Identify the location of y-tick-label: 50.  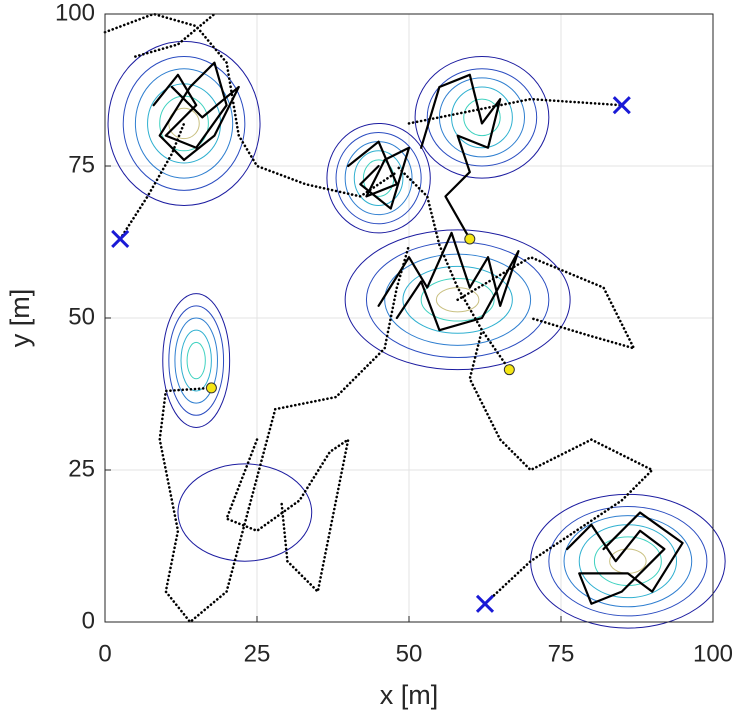
(81, 316).